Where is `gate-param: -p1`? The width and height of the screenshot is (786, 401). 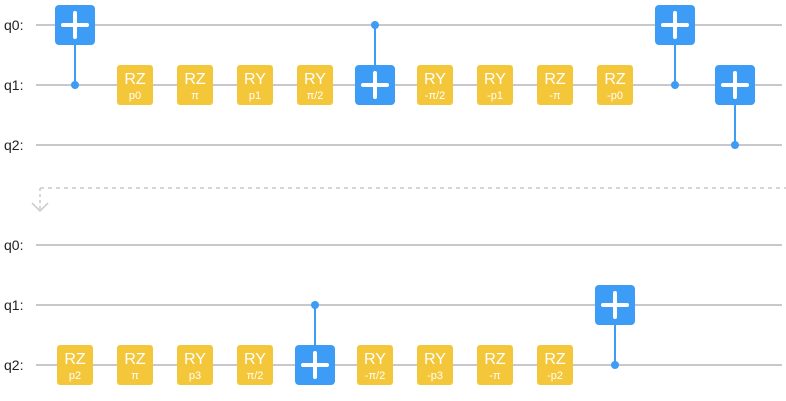 gate-param: -p1 is located at coordinates (495, 96).